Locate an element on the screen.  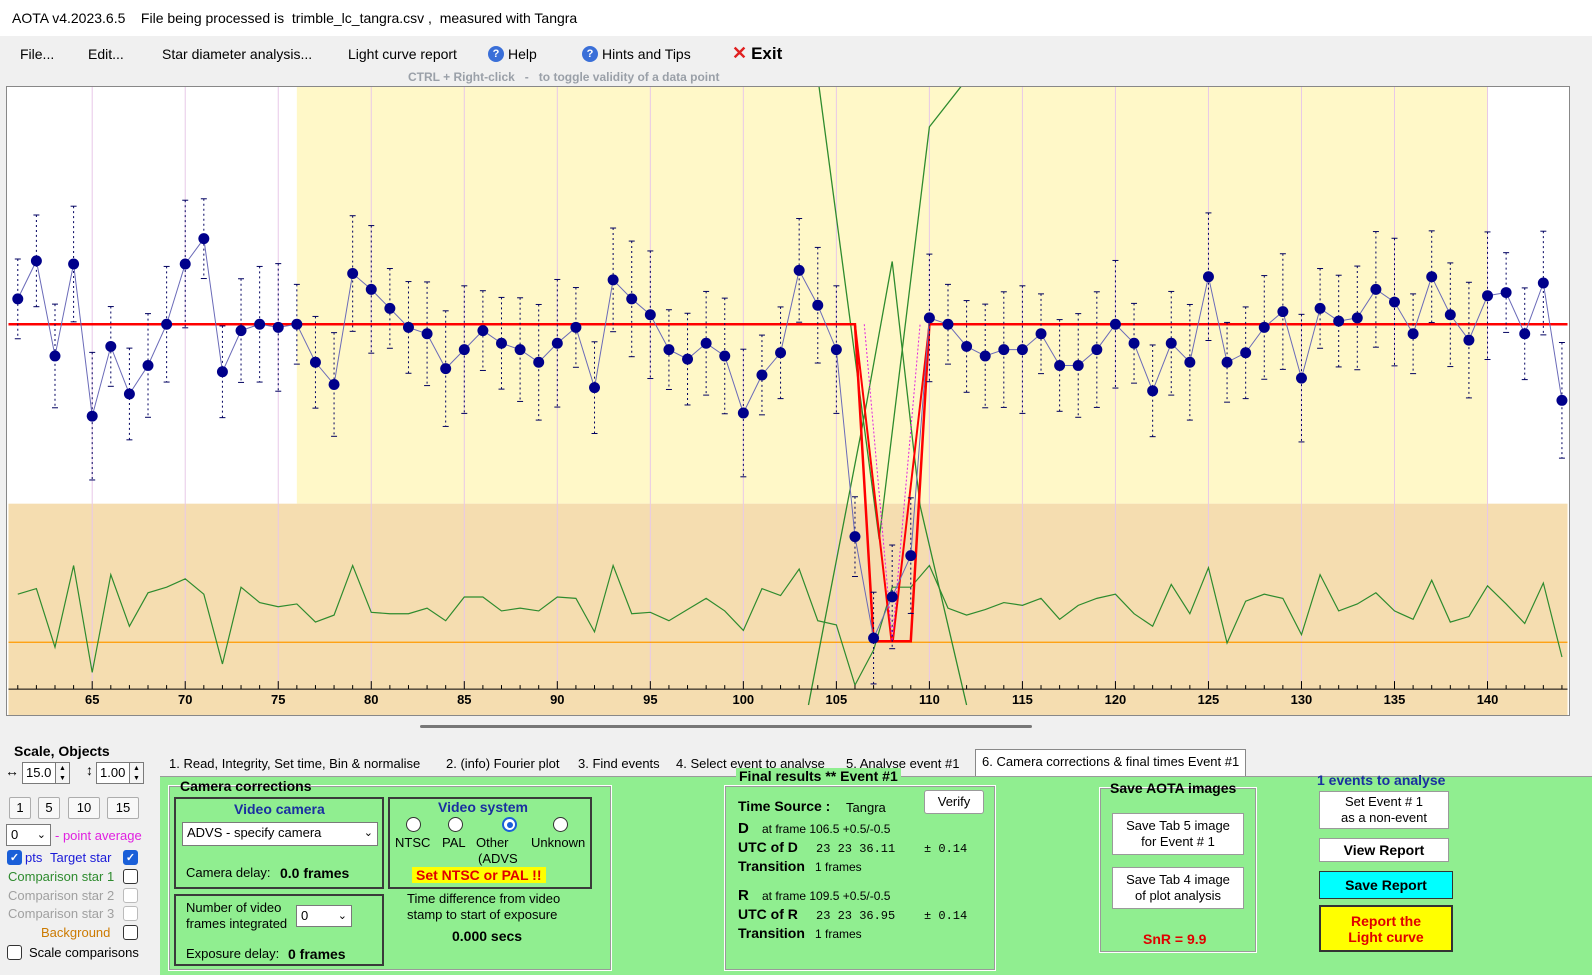
scale-button-5: 5 is located at coordinates (49, 808).